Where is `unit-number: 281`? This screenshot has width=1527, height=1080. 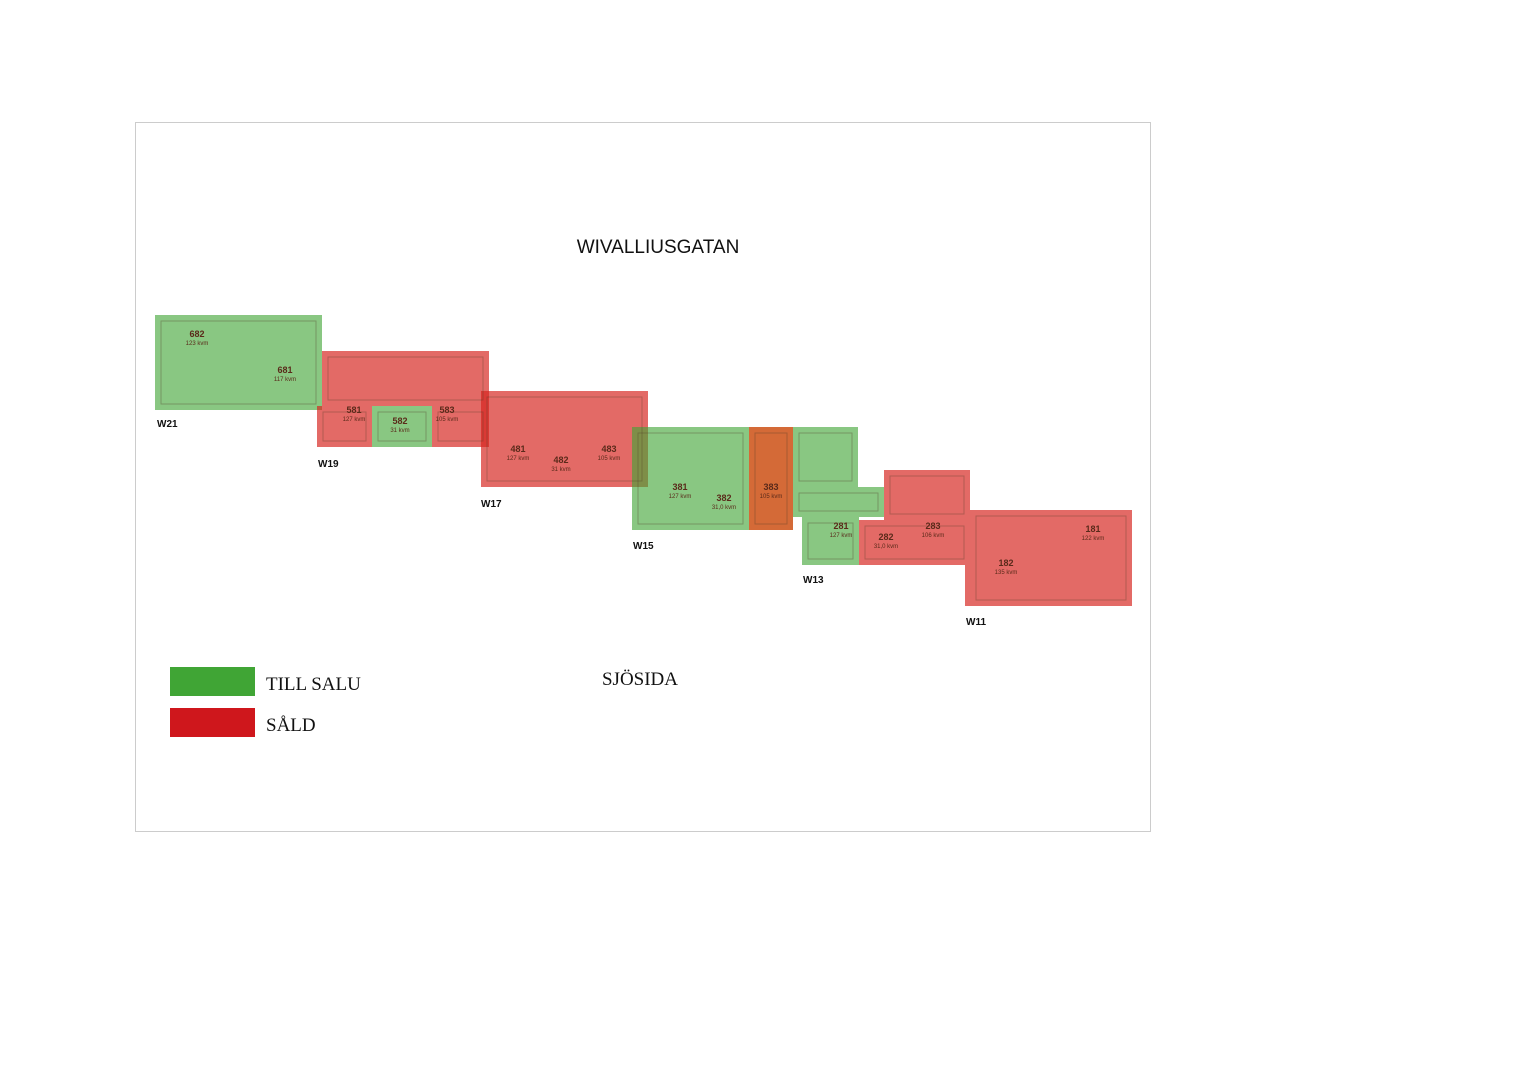 unit-number: 281 is located at coordinates (840, 526).